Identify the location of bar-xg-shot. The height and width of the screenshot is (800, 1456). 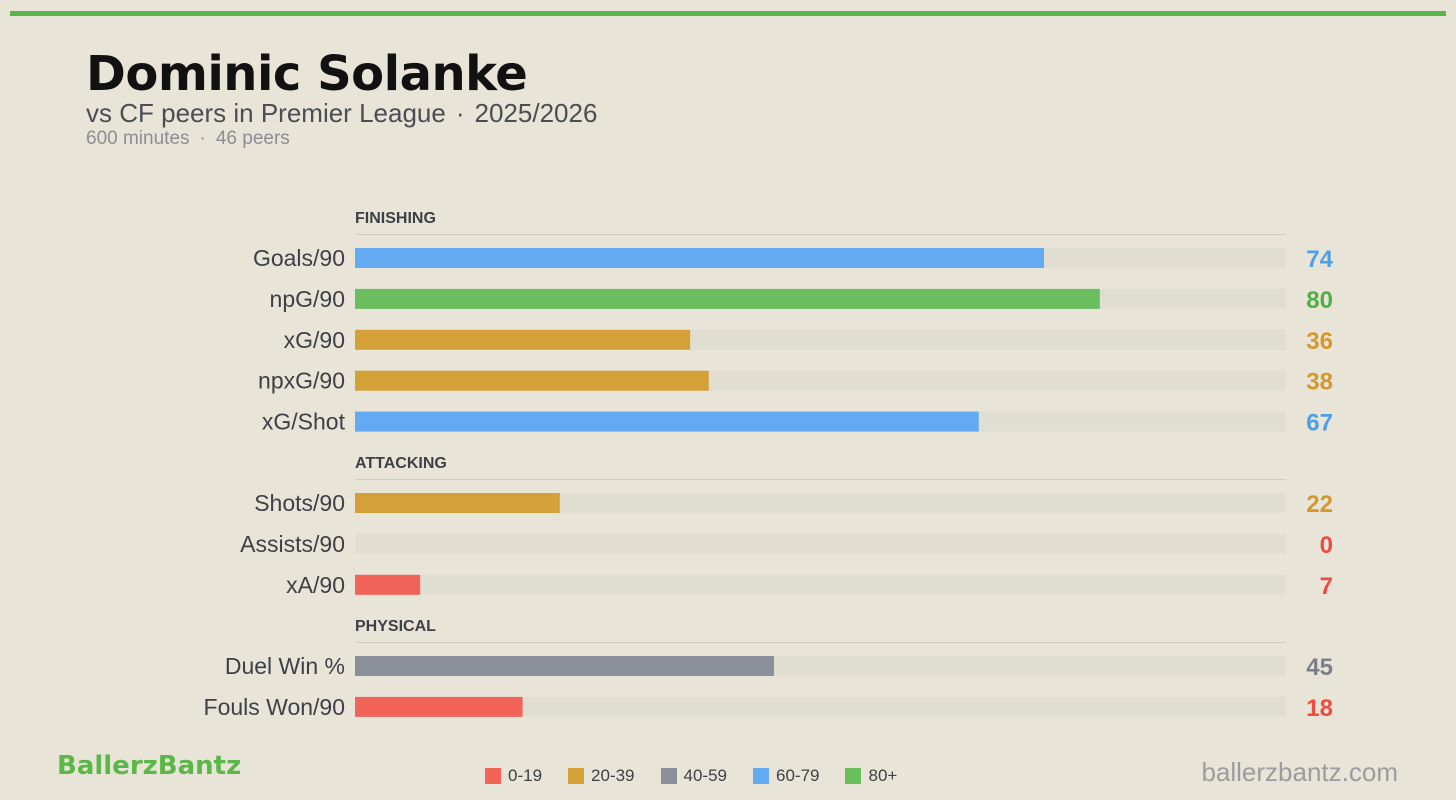
(667, 421).